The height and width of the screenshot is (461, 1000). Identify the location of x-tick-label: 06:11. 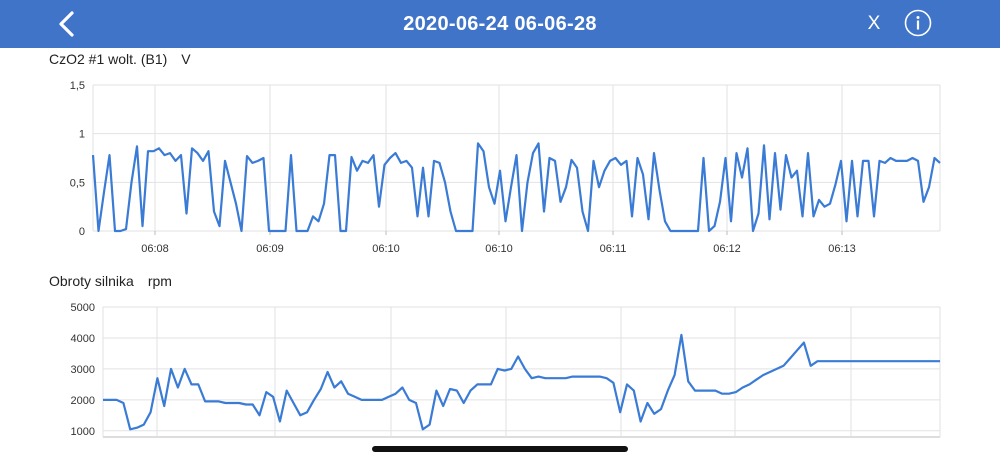
(613, 249).